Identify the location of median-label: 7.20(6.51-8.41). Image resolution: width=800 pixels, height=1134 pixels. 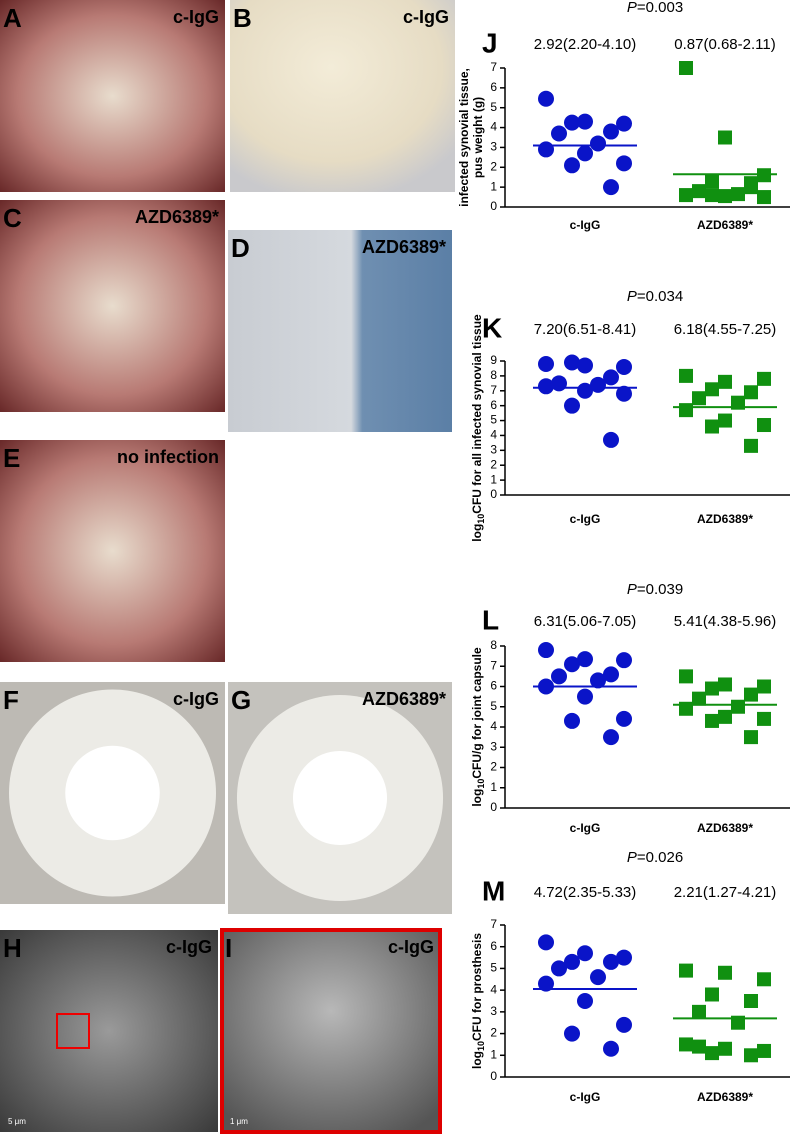
(585, 329).